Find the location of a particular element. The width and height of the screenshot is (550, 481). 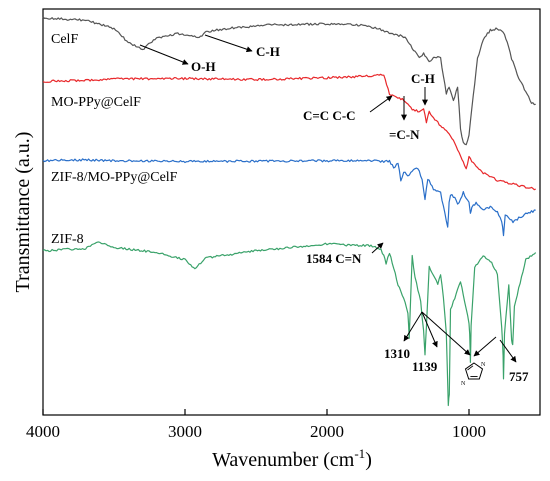

annotation-757: 757 is located at coordinates (519, 376).